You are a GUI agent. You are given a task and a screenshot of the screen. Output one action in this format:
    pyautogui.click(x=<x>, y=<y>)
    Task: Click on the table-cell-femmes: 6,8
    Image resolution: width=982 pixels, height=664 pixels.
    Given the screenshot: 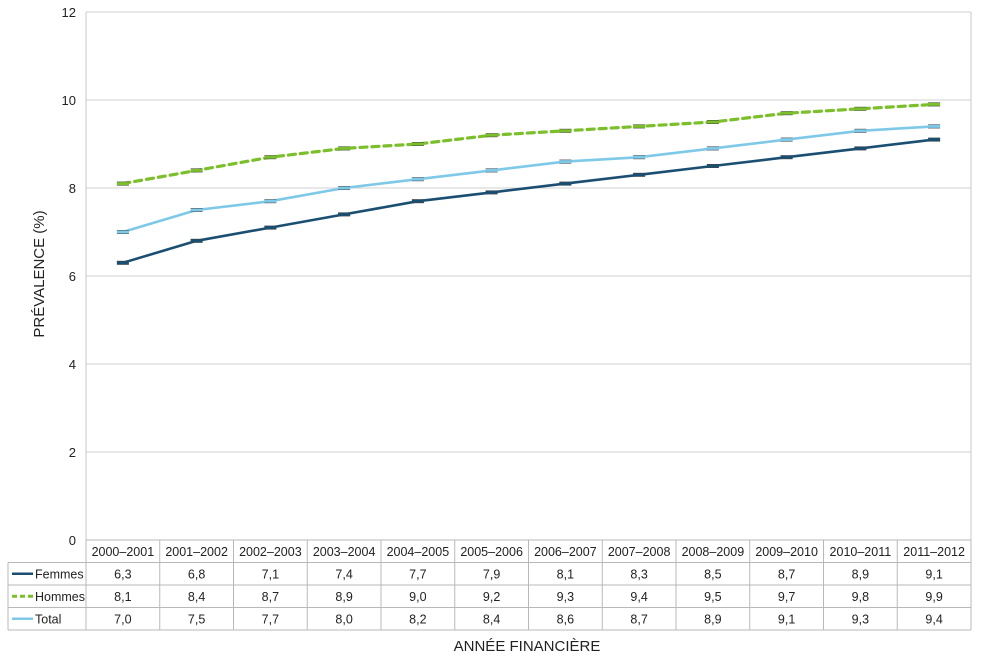 What is the action you would take?
    pyautogui.click(x=196, y=574)
    